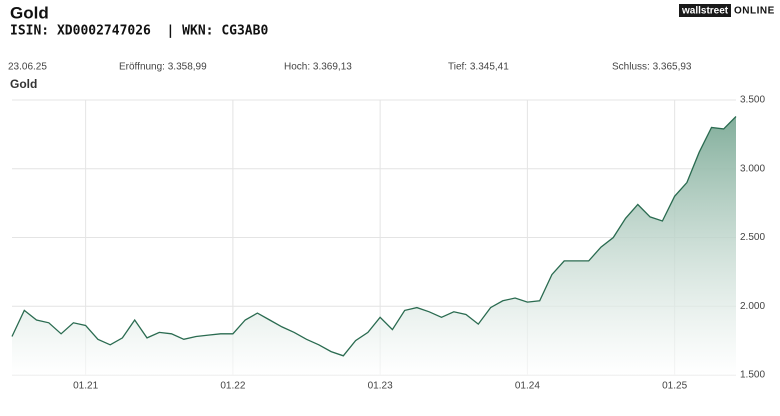 The image size is (780, 416). I want to click on y-tick-label: 1.500, so click(752, 375).